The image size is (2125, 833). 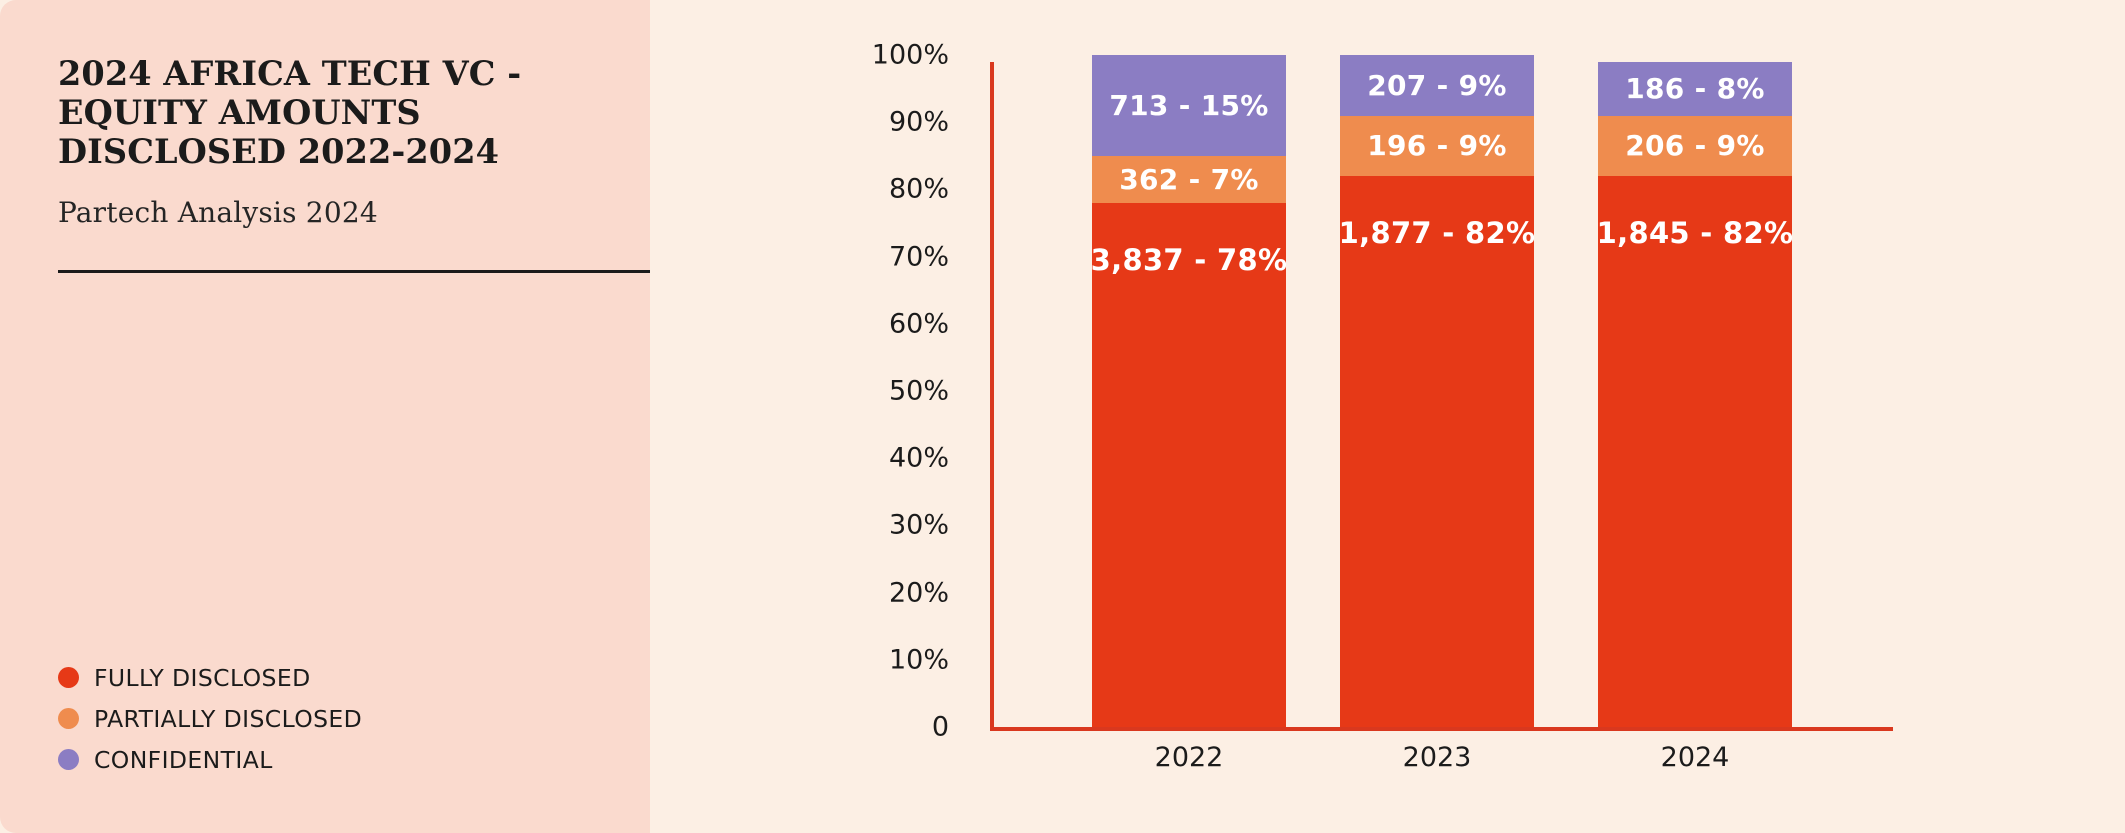 What do you see at coordinates (228, 718) in the screenshot?
I see `legend-item-label: PARTIALLY DISCLOSED` at bounding box center [228, 718].